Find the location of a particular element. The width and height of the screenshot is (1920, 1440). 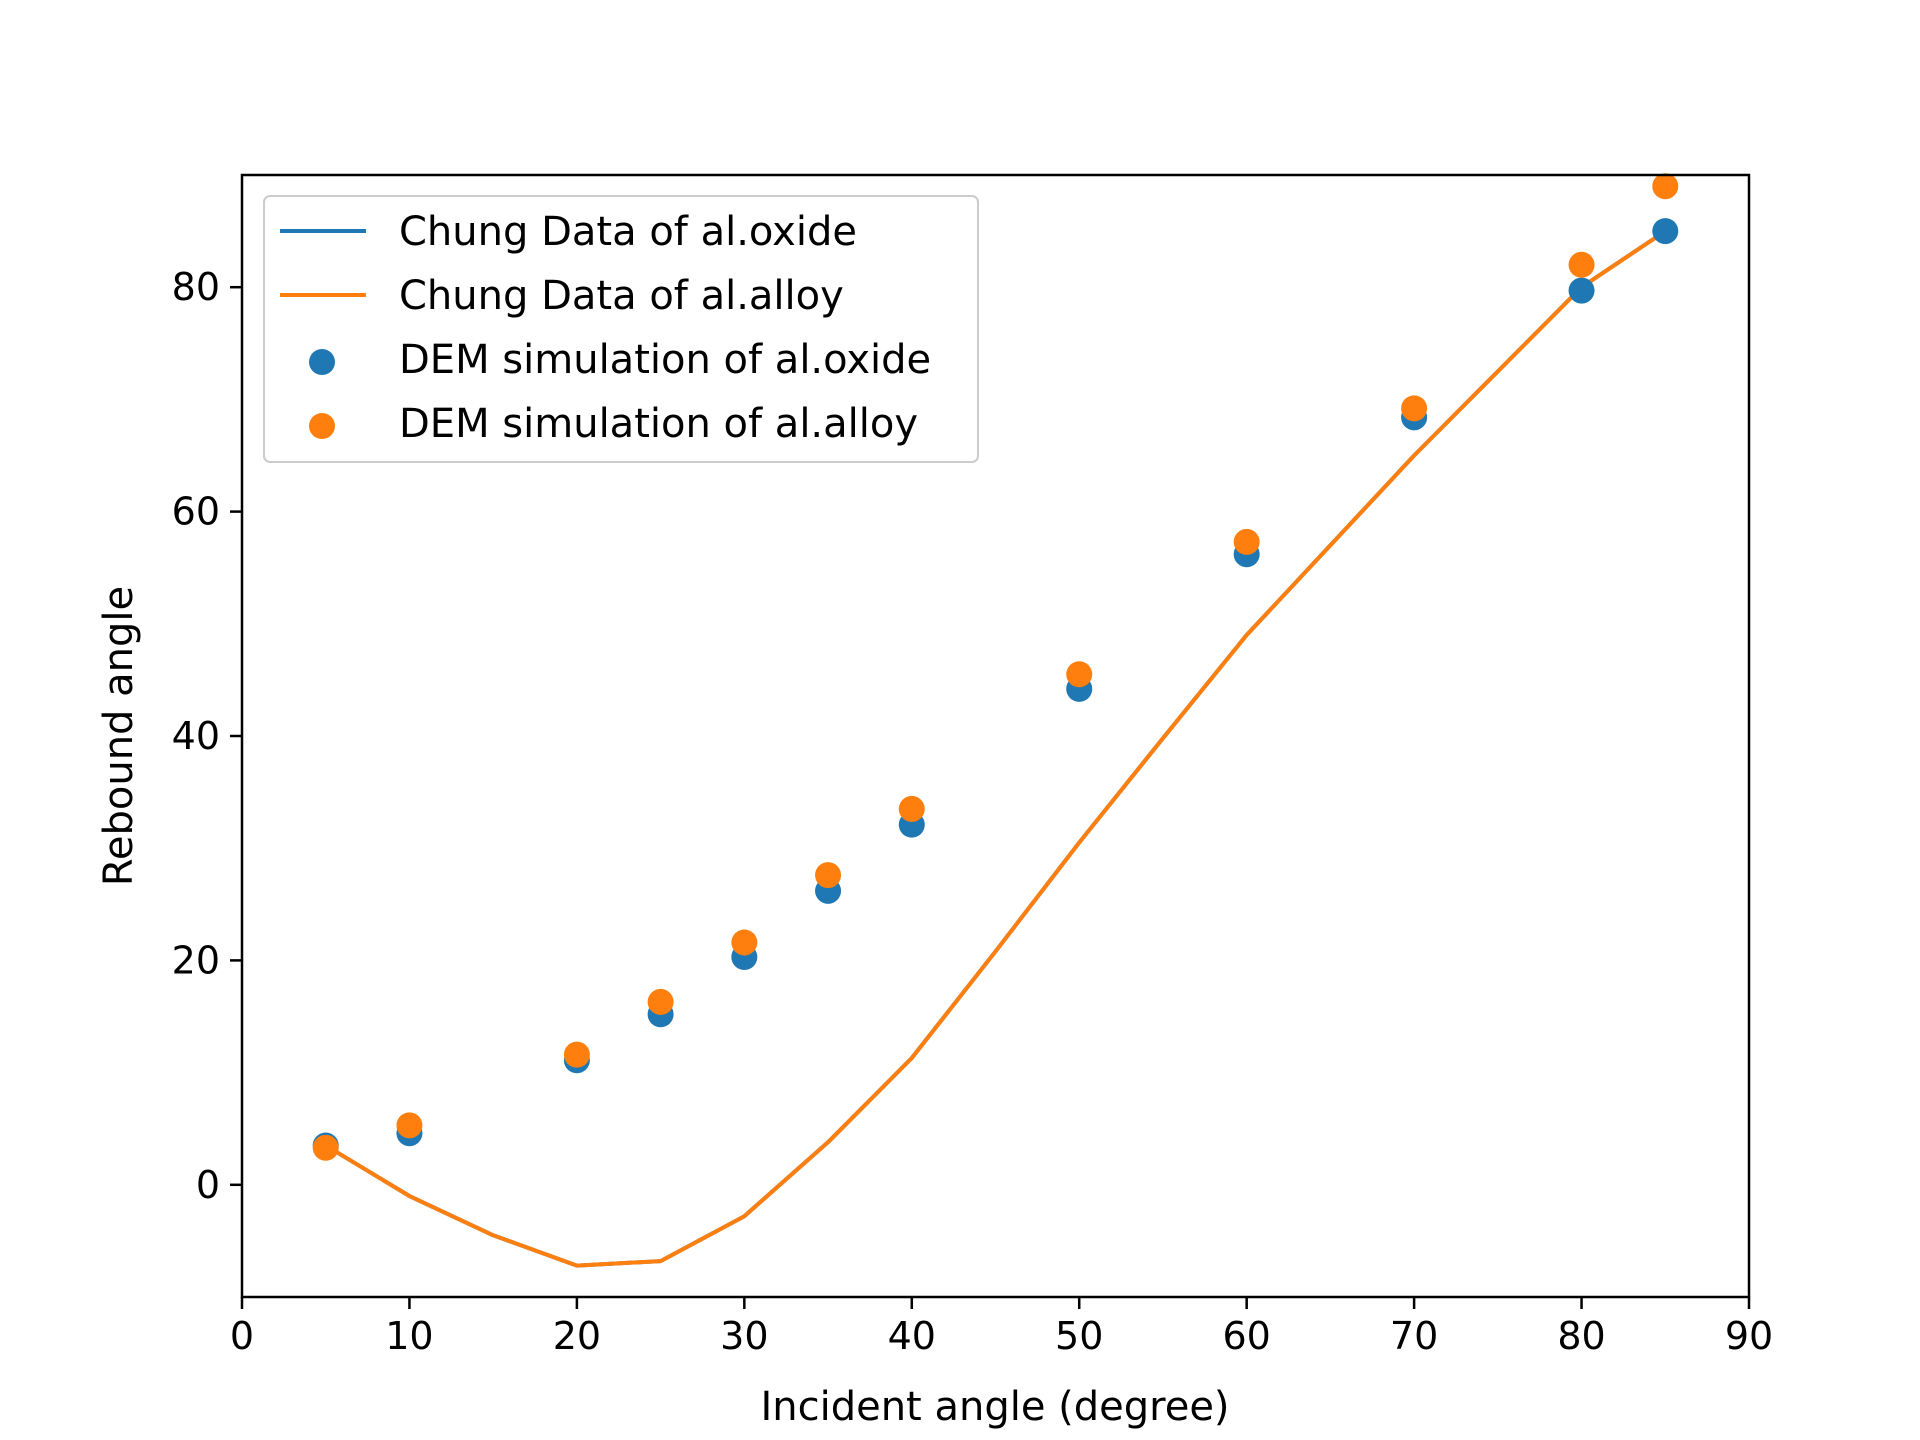

x-tick-label: 40 is located at coordinates (912, 1336).